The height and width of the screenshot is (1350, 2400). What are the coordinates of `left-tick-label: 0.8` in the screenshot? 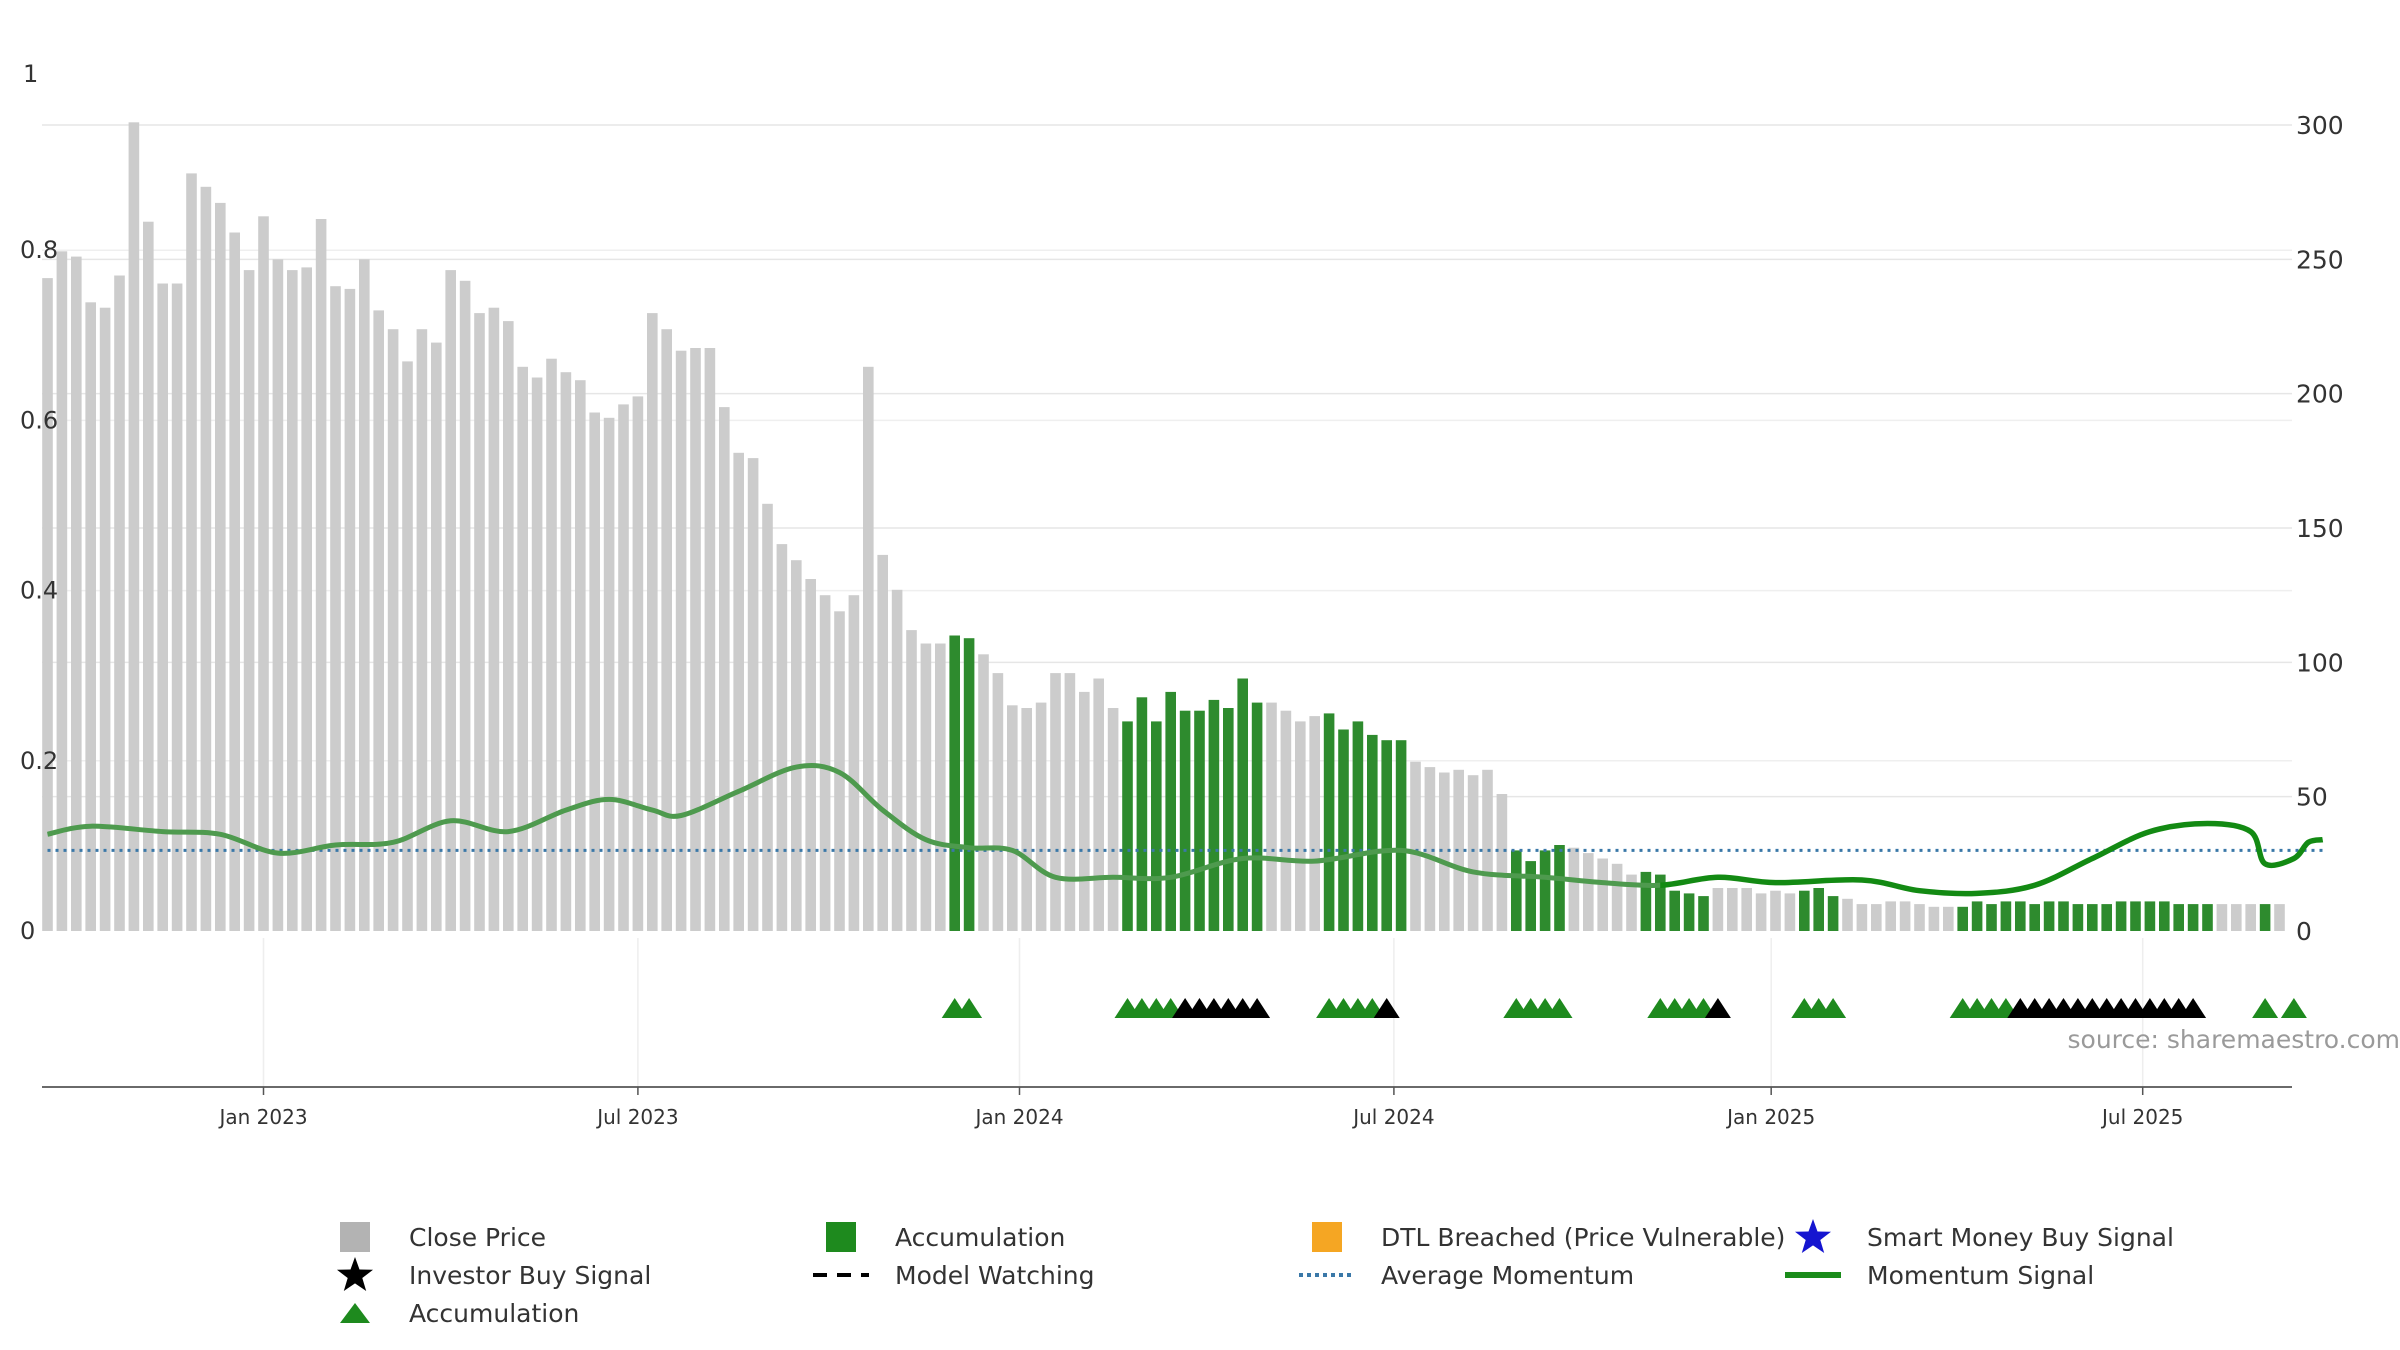 It's located at (39, 250).